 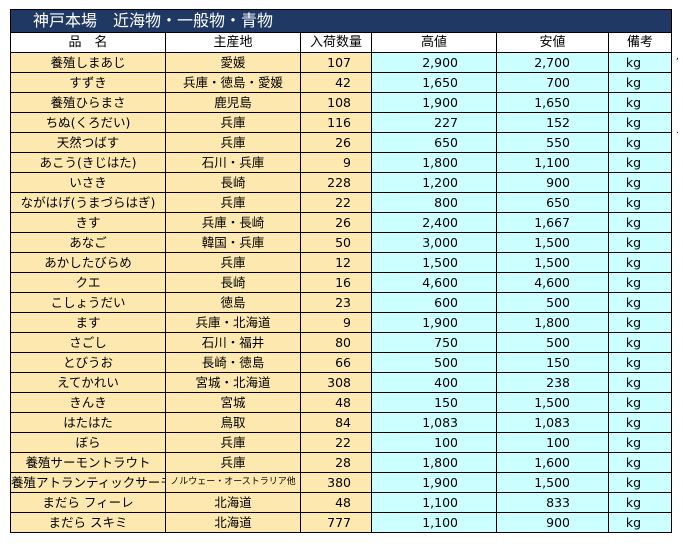 What do you see at coordinates (434, 242) in the screenshot?
I see `high-price-cell: 3,000` at bounding box center [434, 242].